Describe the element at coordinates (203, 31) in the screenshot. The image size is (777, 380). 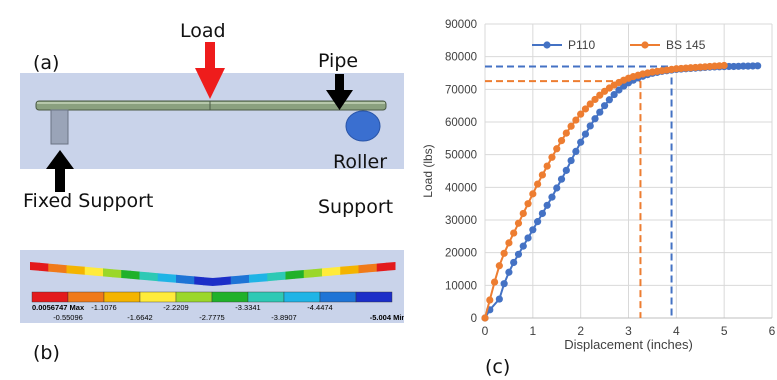
I see `load-label: Load` at that location.